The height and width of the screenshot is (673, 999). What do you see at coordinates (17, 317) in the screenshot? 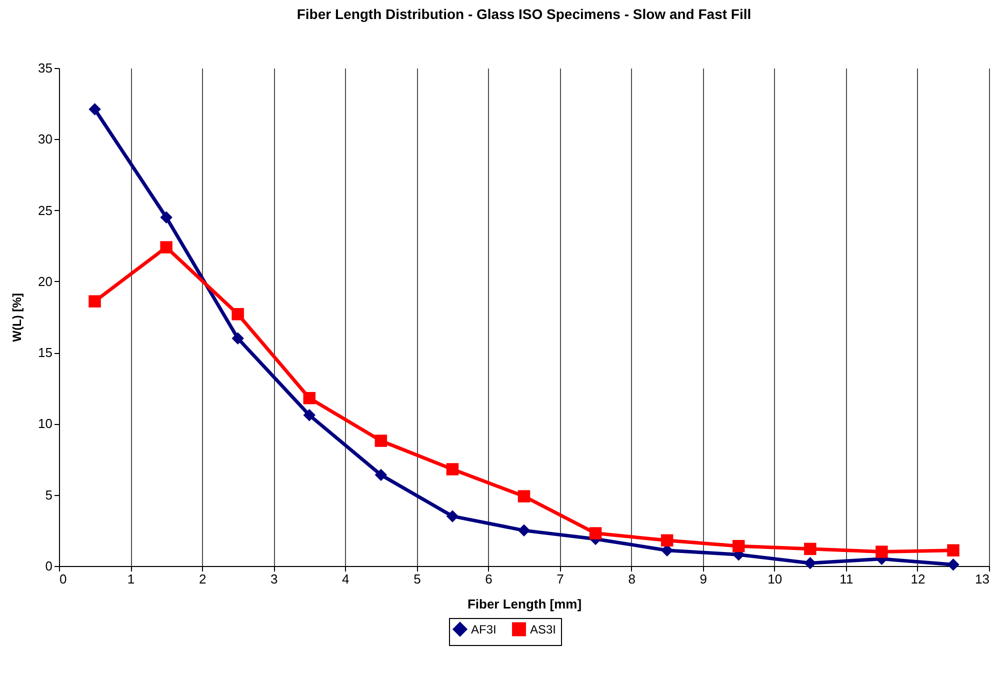
I see `y-axis-title: W(L) [%]` at bounding box center [17, 317].